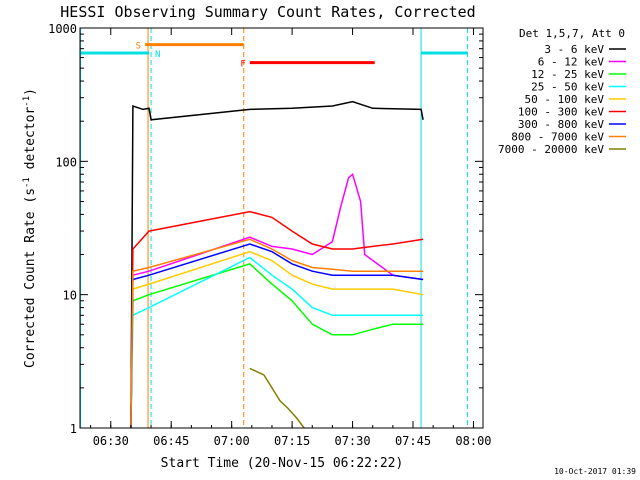 The width and height of the screenshot is (640, 480). Describe the element at coordinates (565, 99) in the screenshot. I see `legend-label-50-100-kev: 50 - 100 keV` at that location.